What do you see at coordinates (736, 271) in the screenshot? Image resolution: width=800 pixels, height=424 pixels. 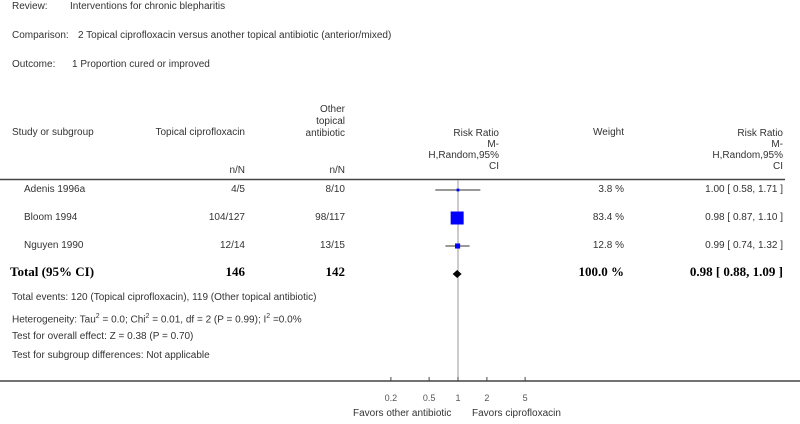 I see `total-risk-ratio: 0.98 [ 0.88, 1.09 ]` at bounding box center [736, 271].